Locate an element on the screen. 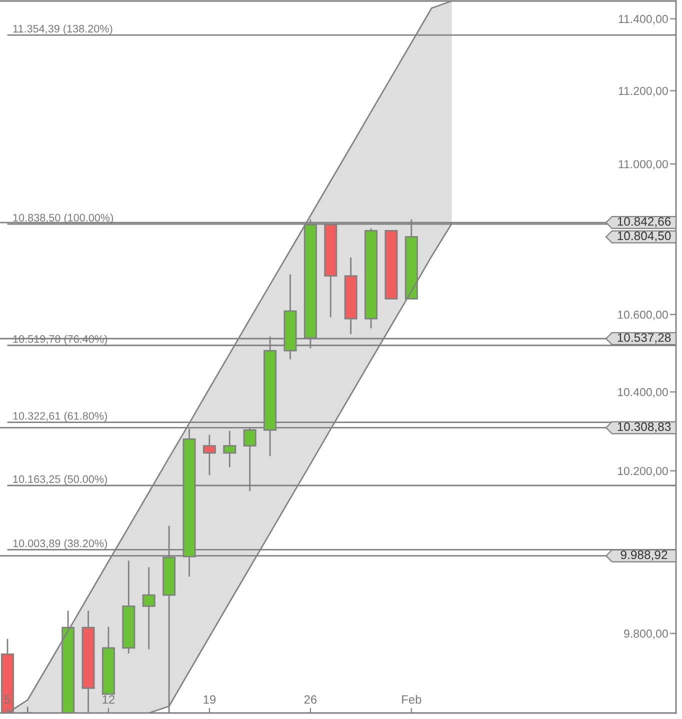  ref-line-label: 10.003,89 (38.20%) is located at coordinates (60, 544).